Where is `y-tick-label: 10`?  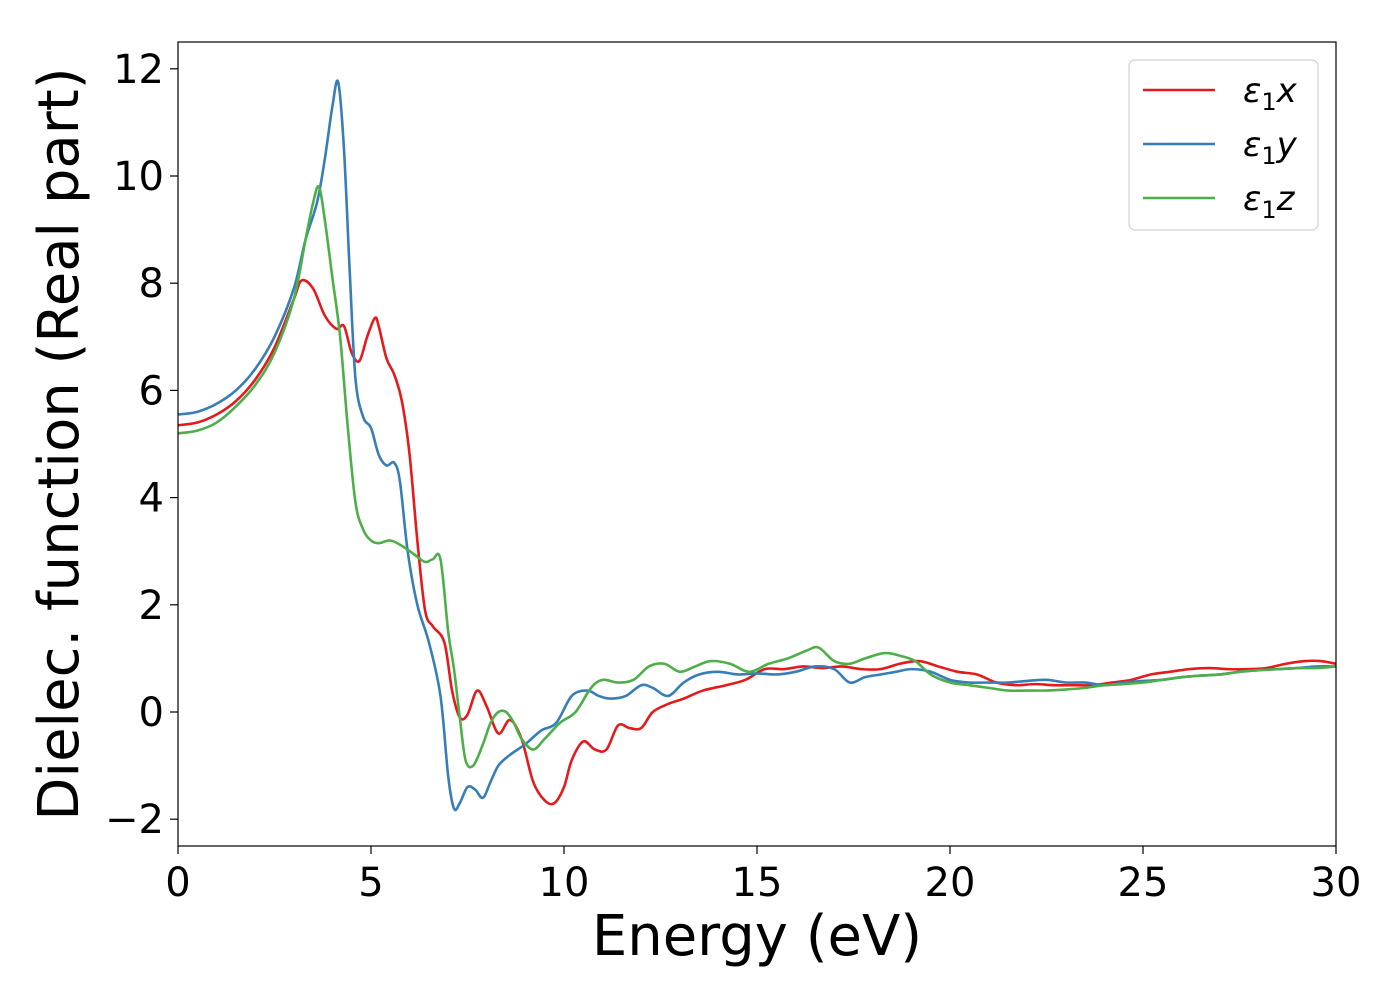
y-tick-label: 10 is located at coordinates (138, 177).